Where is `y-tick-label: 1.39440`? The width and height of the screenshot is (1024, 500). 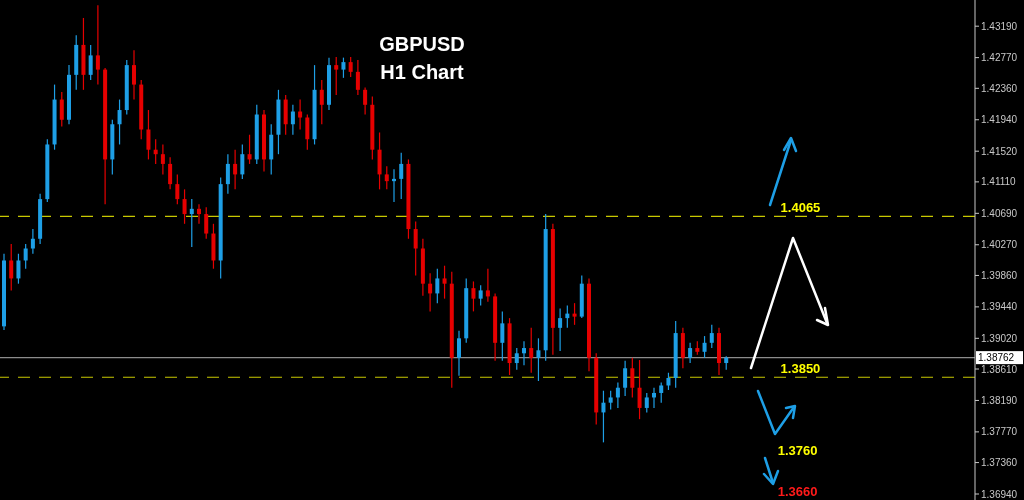 y-tick-label: 1.39440 is located at coordinates (999, 307).